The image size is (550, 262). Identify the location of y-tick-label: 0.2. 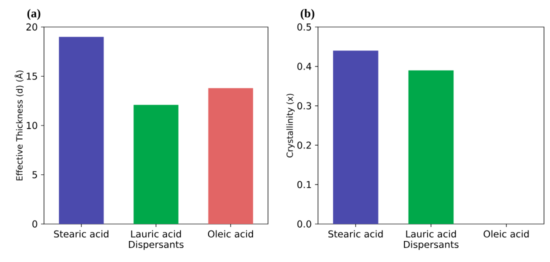
(304, 145).